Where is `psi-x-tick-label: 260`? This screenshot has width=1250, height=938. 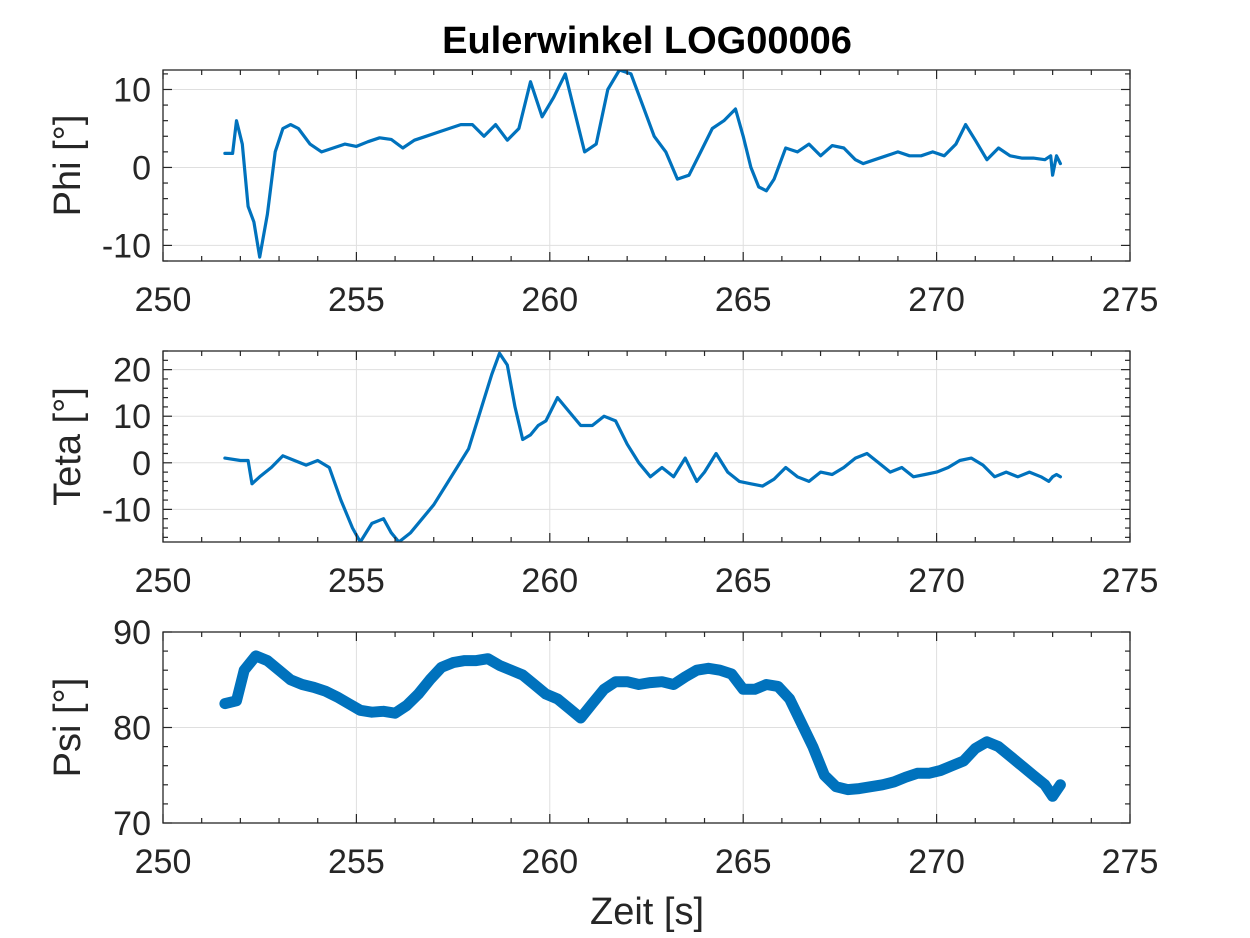 psi-x-tick-label: 260 is located at coordinates (549, 862).